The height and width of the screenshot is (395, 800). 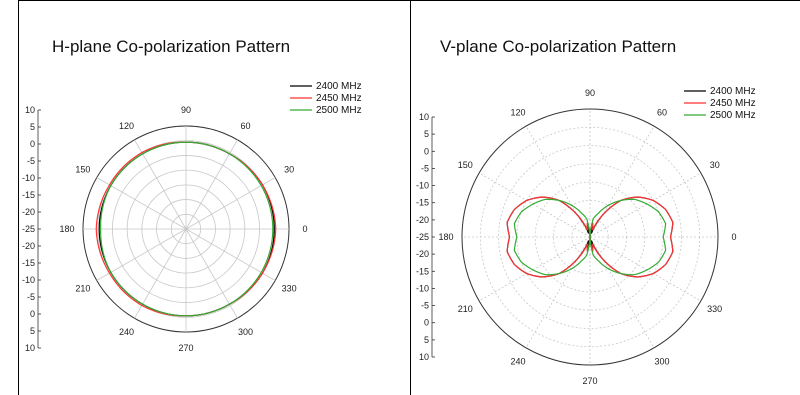 I want to click on chart1-angle-tick-label: 150, so click(x=82, y=170).